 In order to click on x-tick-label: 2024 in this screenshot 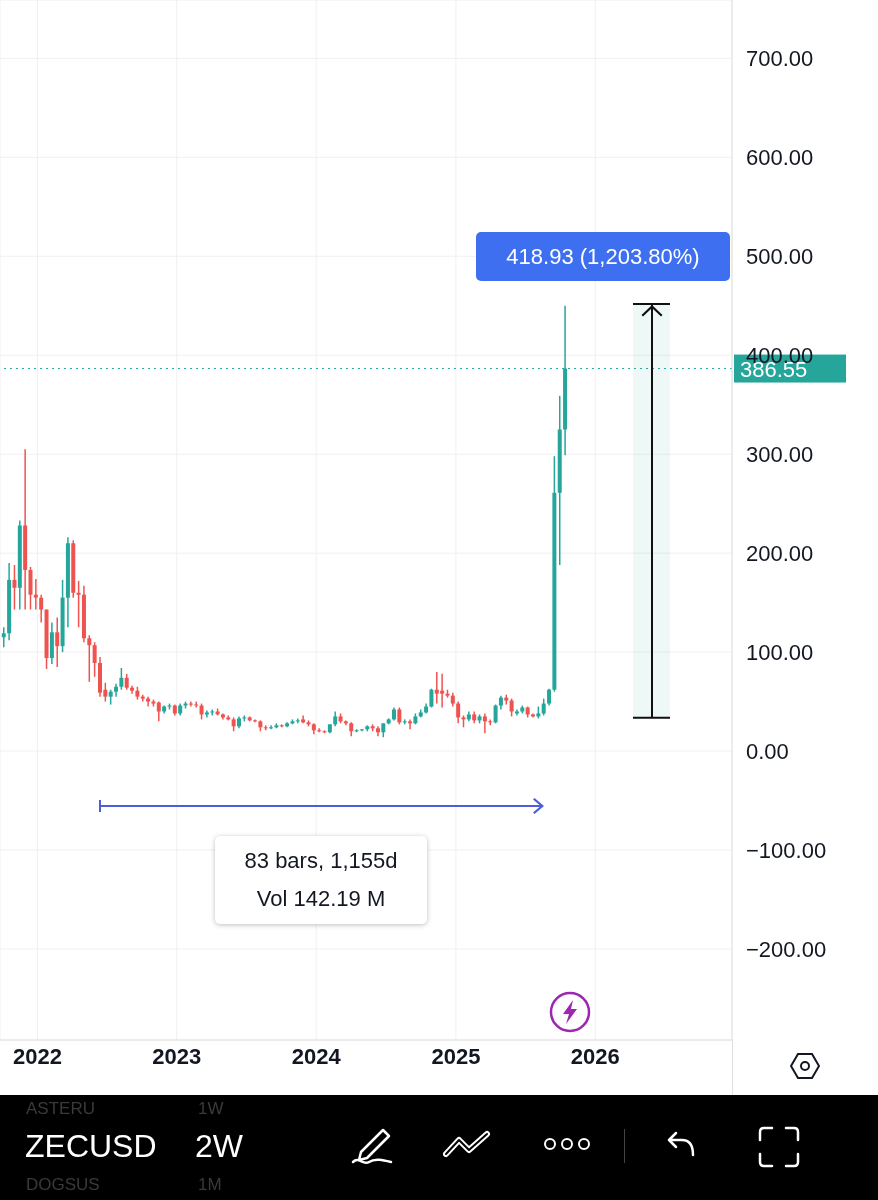, I will do `click(316, 1056)`.